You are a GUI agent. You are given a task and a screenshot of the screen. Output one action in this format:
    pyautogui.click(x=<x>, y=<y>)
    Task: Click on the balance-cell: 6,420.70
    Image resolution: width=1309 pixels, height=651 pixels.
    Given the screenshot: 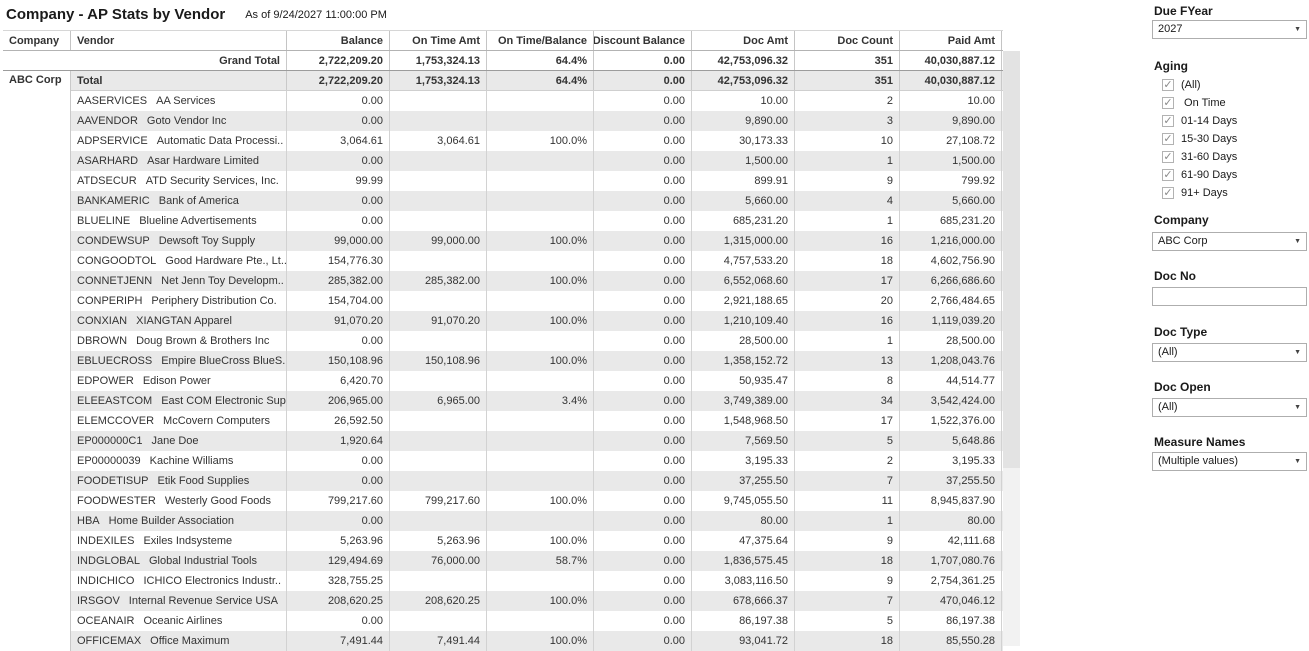 What is the action you would take?
    pyautogui.click(x=338, y=381)
    